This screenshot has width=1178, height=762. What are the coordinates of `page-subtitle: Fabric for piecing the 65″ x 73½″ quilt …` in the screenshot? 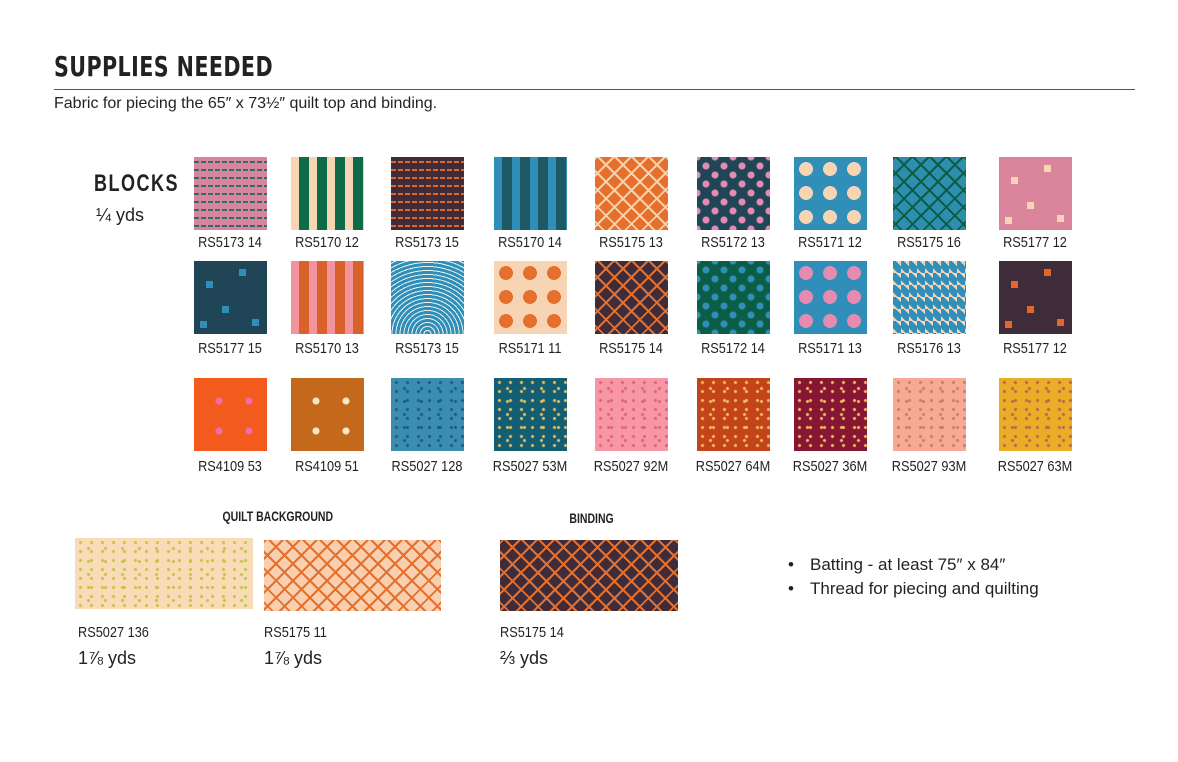 It's located at (246, 103).